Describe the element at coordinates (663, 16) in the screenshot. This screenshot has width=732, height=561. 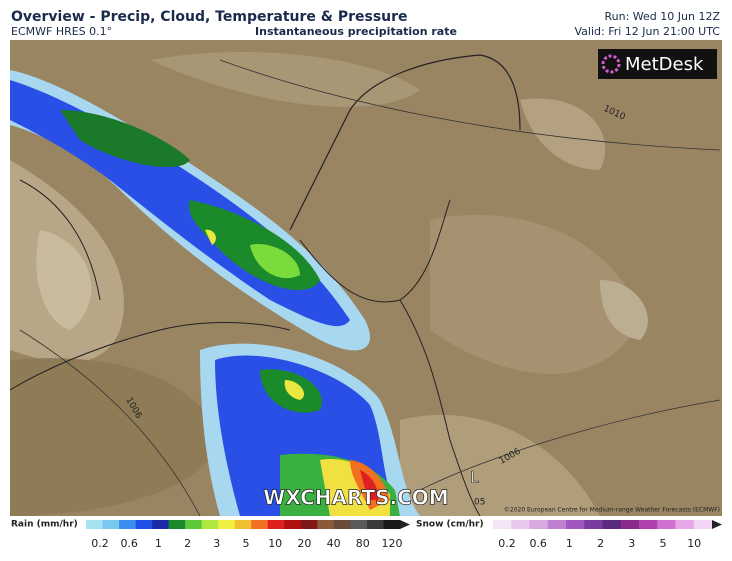
I see `run: Run: Wed 10 Jun 12Z` at that location.